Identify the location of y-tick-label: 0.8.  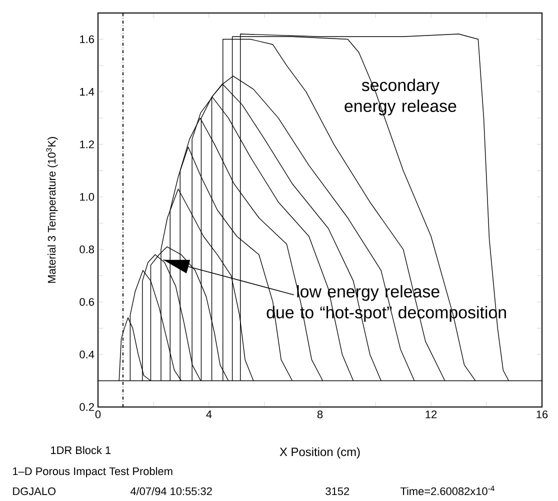
(87, 250).